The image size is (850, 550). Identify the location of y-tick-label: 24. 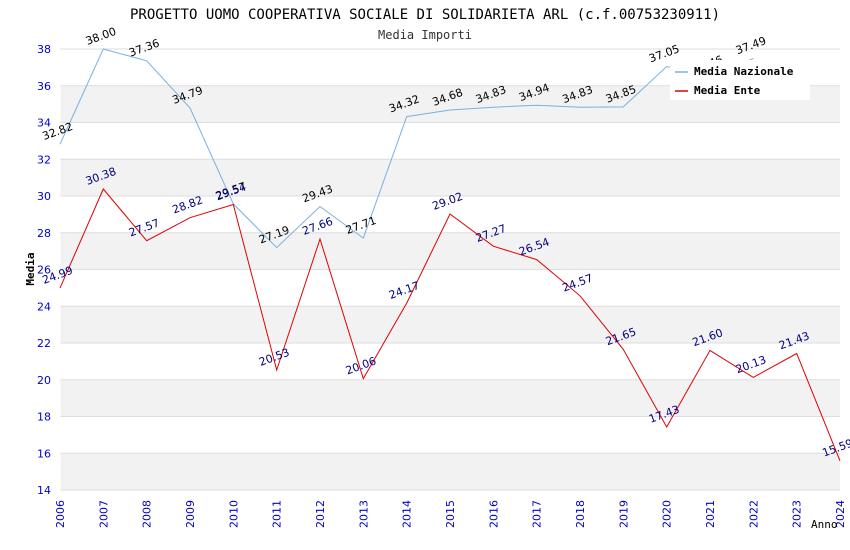
(44, 306).